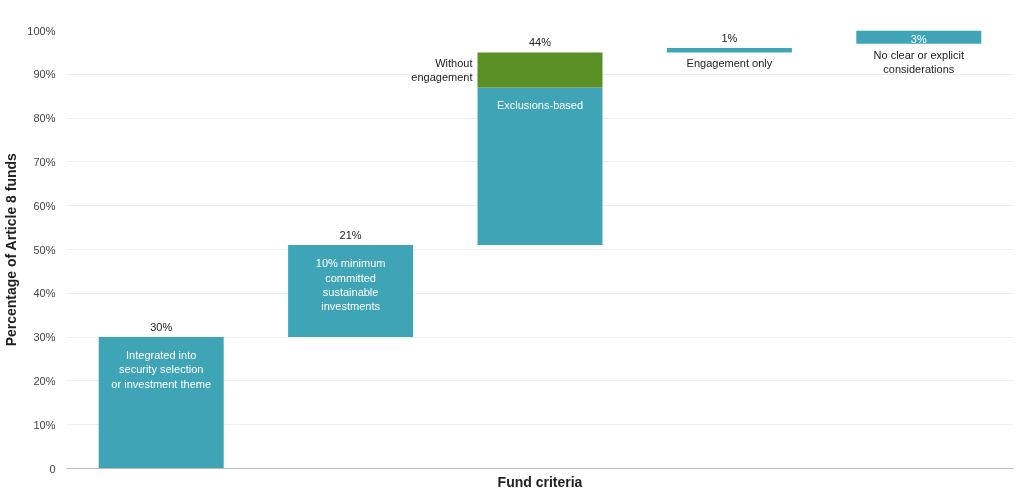 The height and width of the screenshot is (492, 1033). What do you see at coordinates (350, 235) in the screenshot?
I see `data-label: 21%` at bounding box center [350, 235].